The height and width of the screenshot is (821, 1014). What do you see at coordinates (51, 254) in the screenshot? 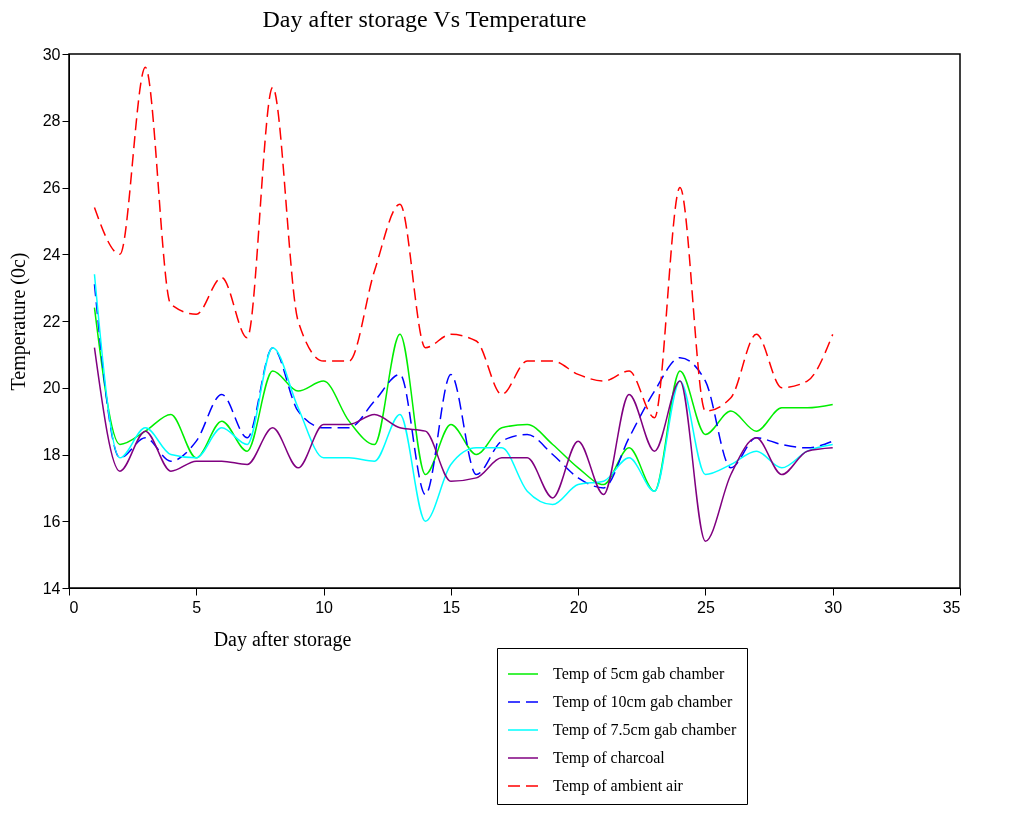
I see `y-tick-label: 24` at bounding box center [51, 254].